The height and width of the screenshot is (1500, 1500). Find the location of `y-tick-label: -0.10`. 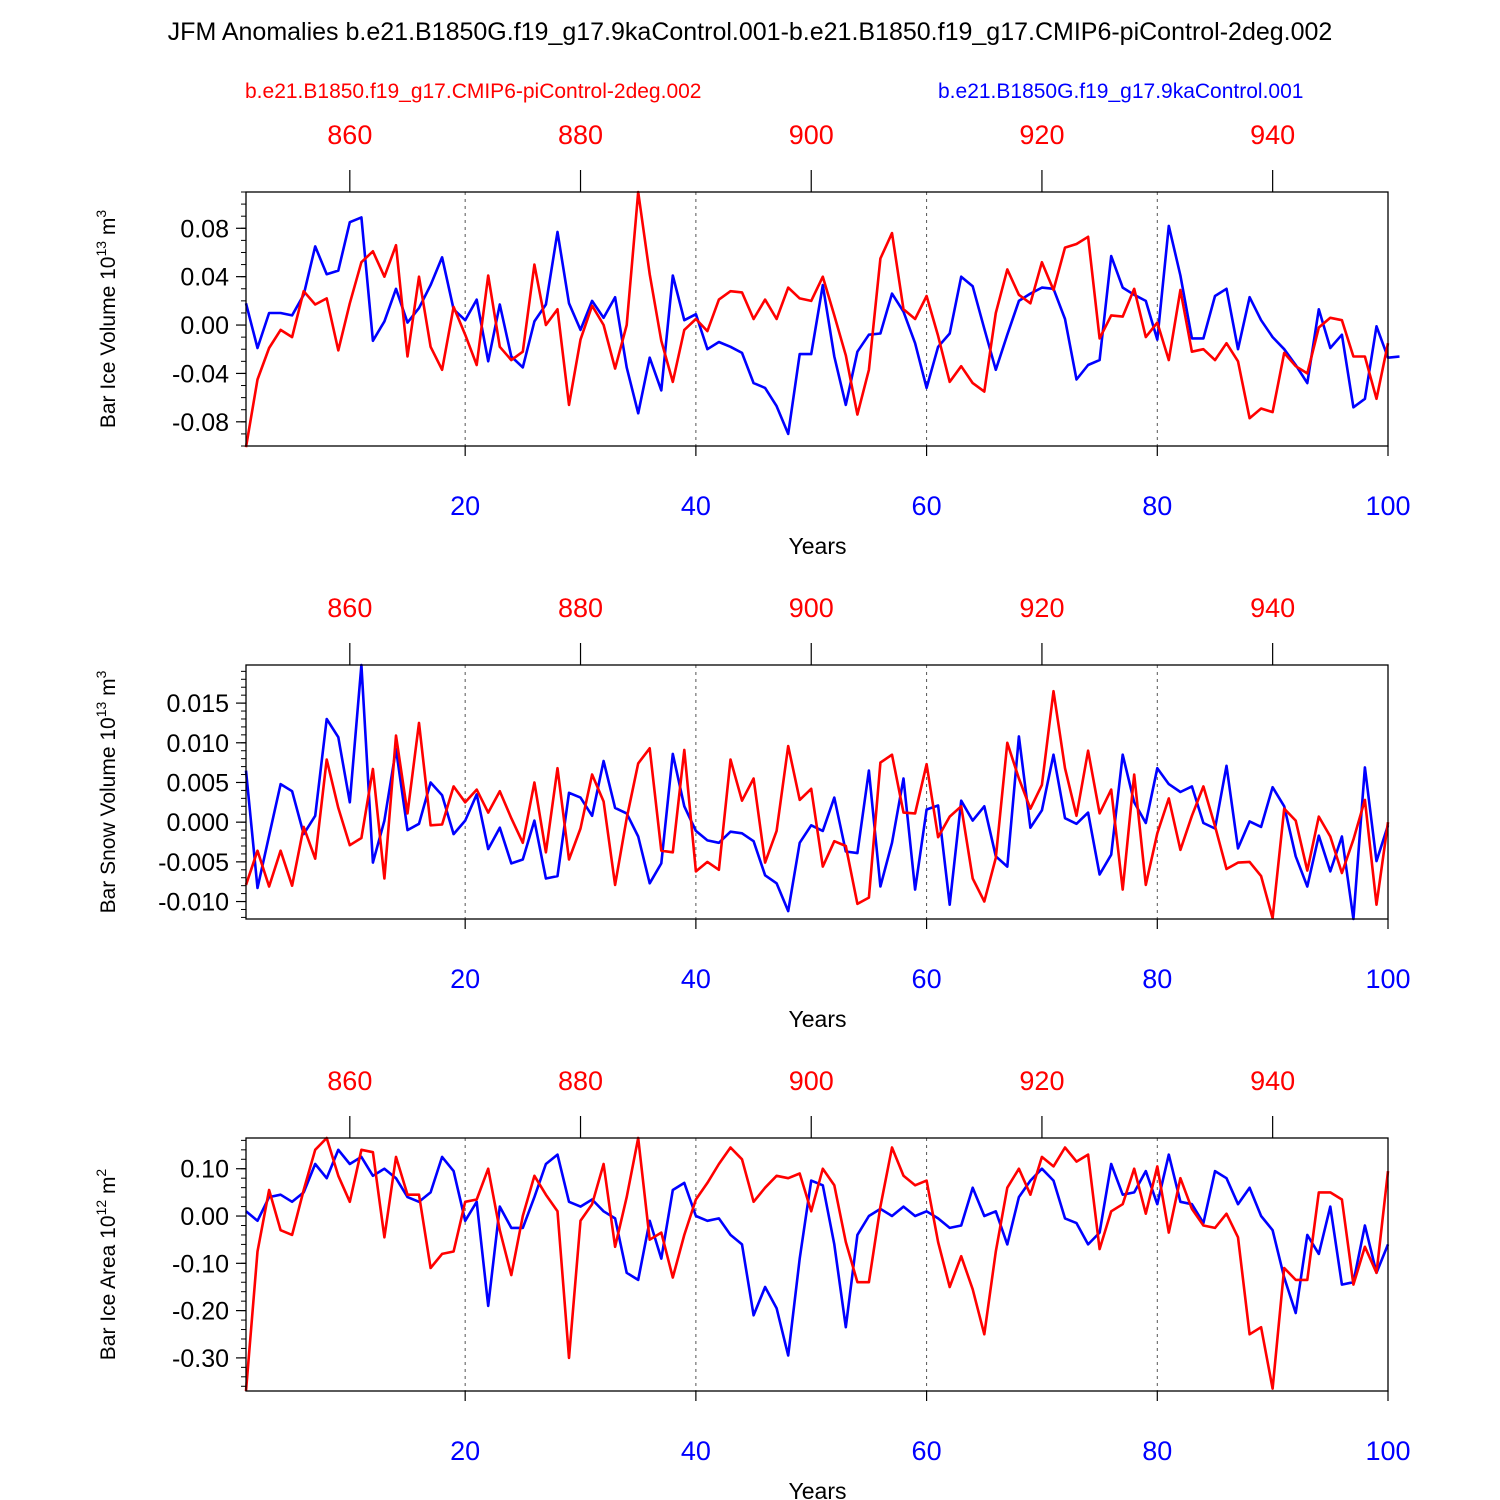

y-tick-label: -0.10 is located at coordinates (200, 1264).